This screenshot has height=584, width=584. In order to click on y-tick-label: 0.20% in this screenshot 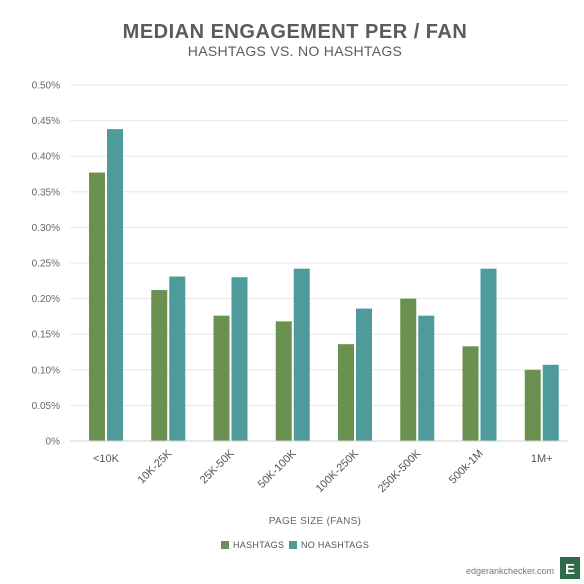, I will do `click(46, 299)`.